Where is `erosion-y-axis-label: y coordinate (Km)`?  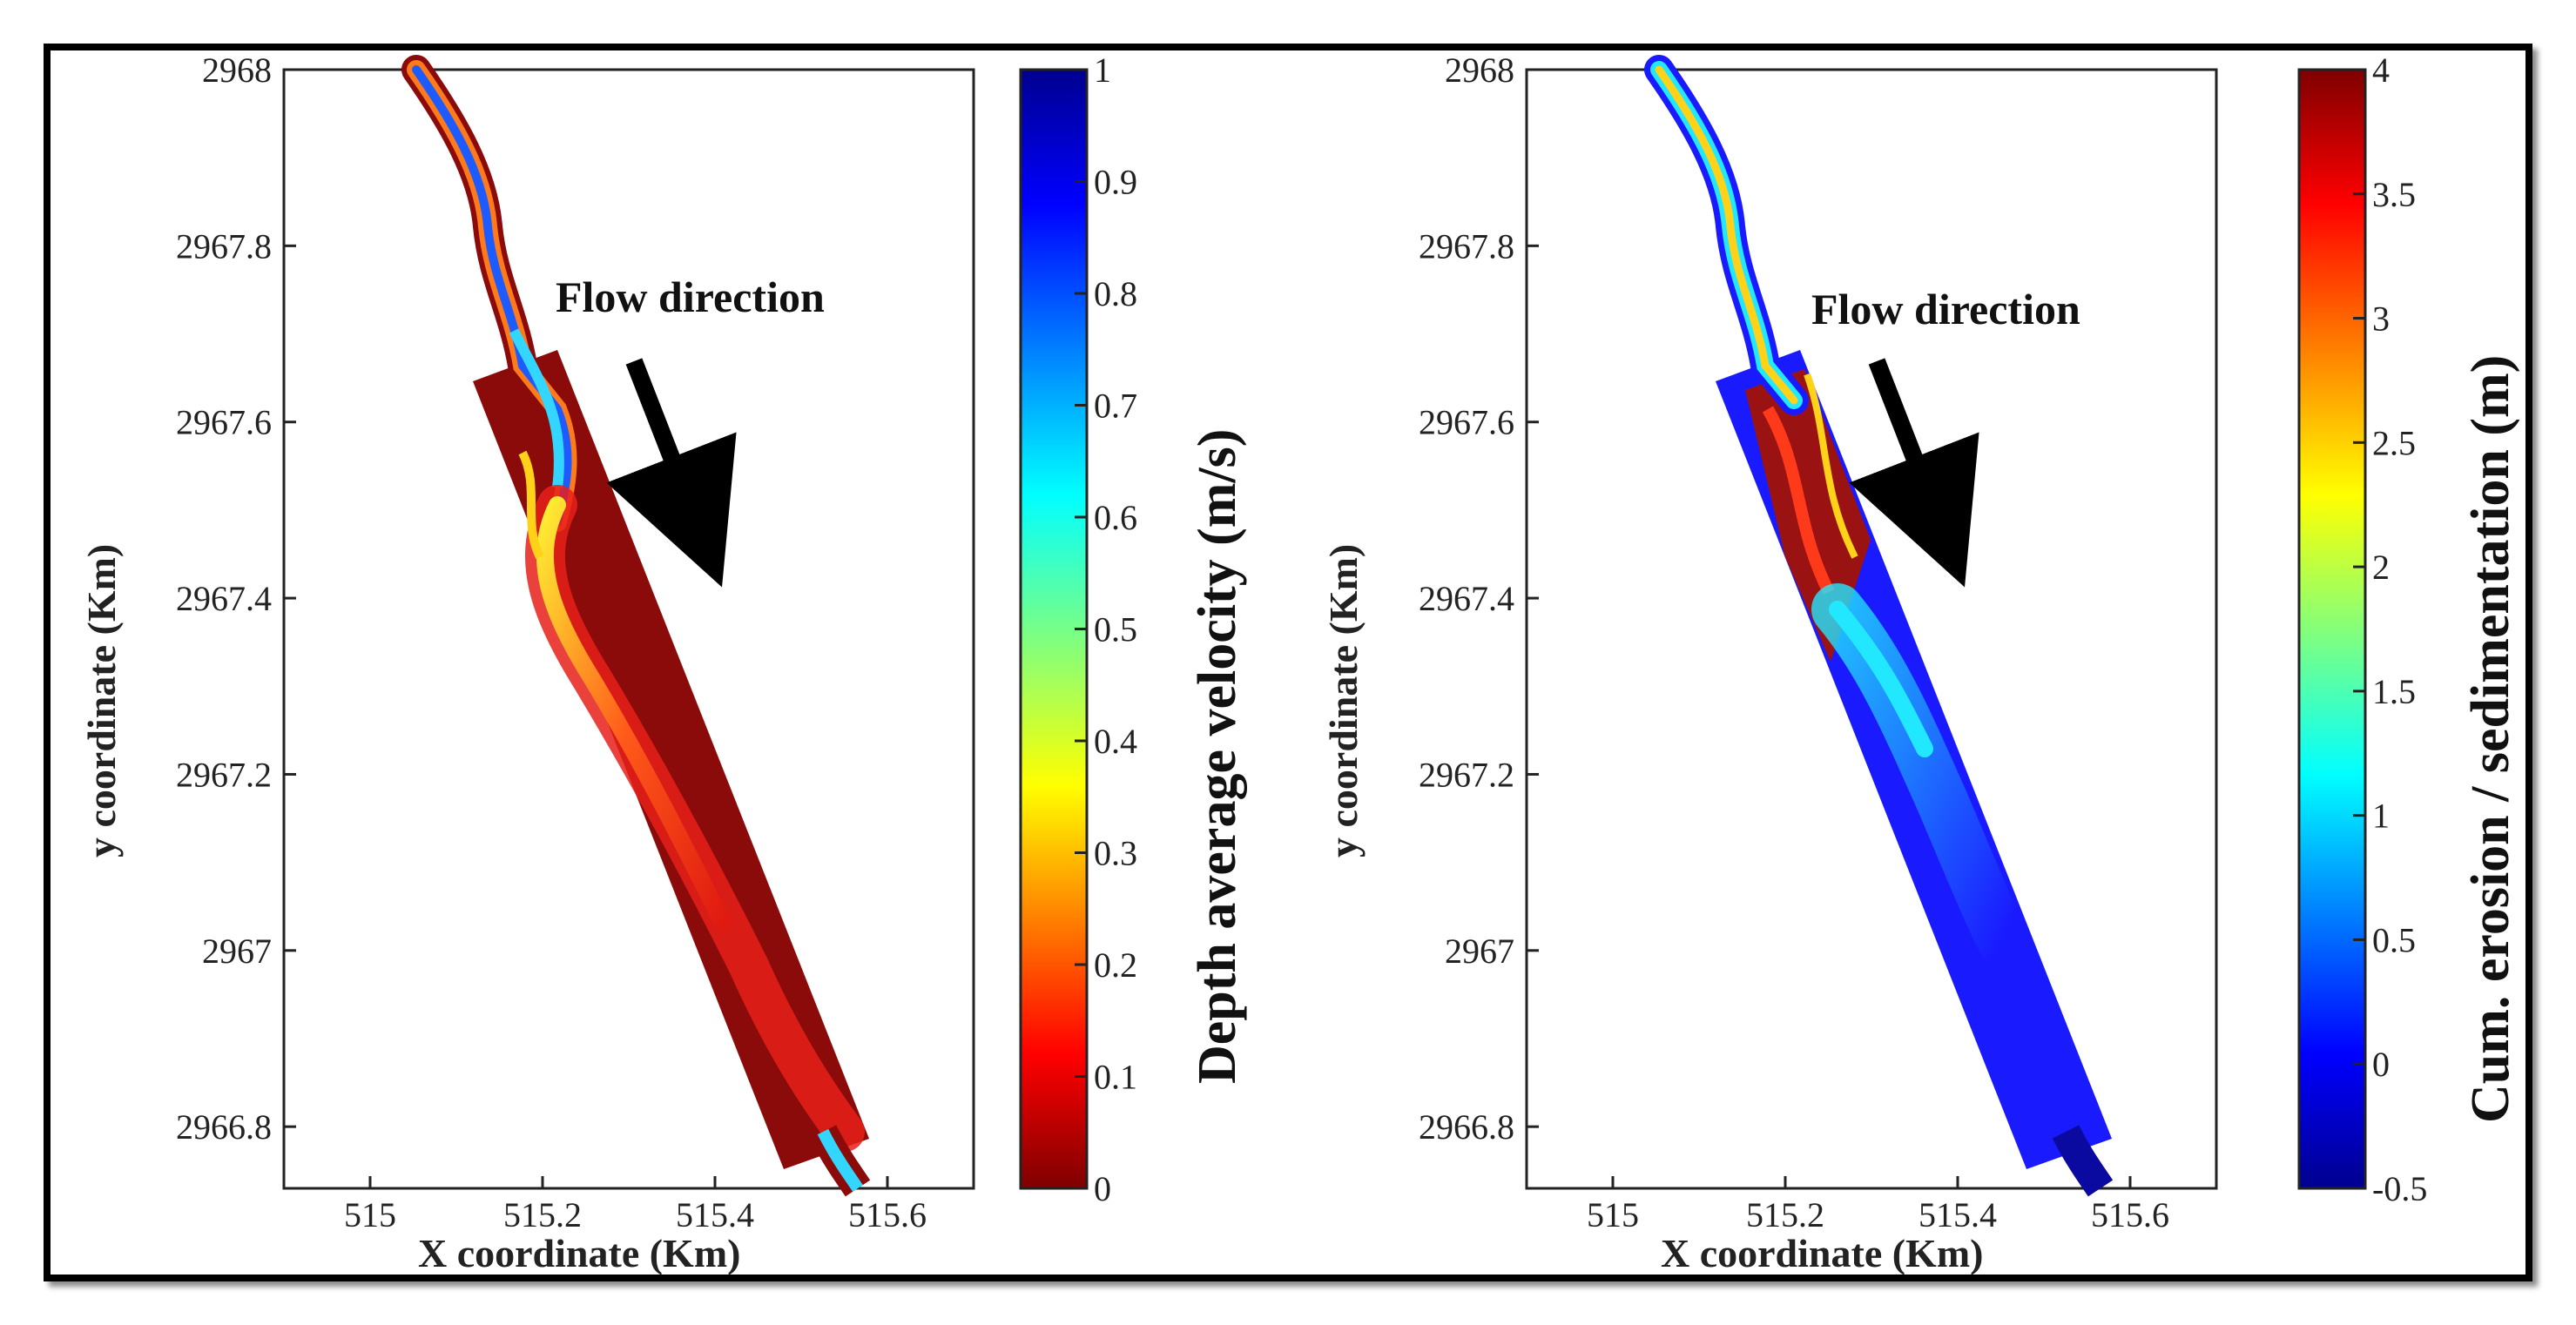 erosion-y-axis-label: y coordinate (Km) is located at coordinates (1343, 701).